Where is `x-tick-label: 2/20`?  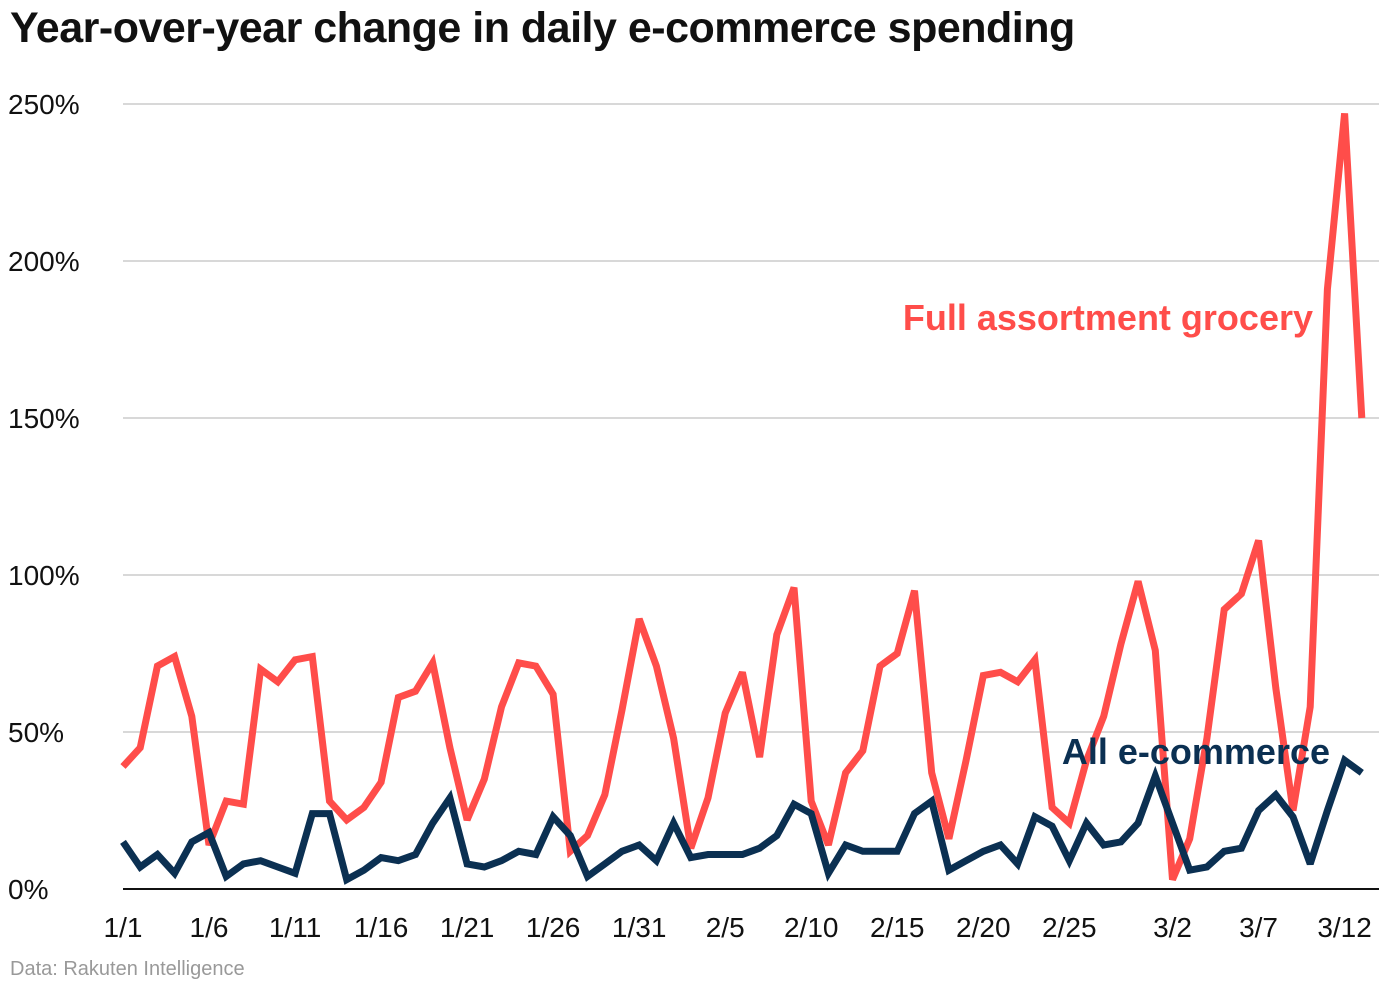
x-tick-label: 2/20 is located at coordinates (983, 927).